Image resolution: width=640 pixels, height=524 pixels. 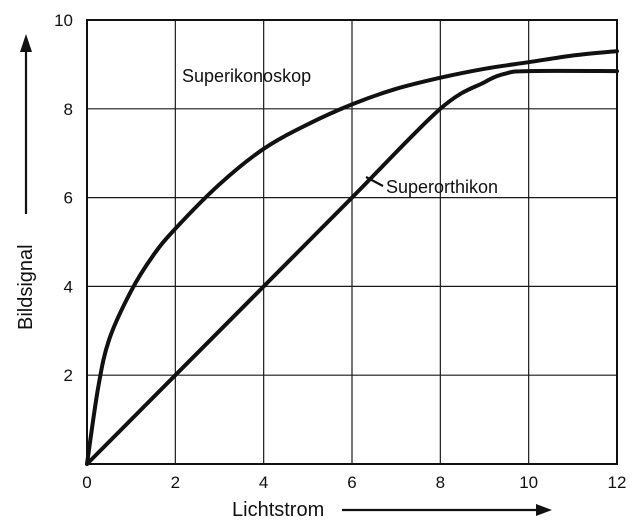 I want to click on x-tick-label: 10, so click(x=528, y=482).